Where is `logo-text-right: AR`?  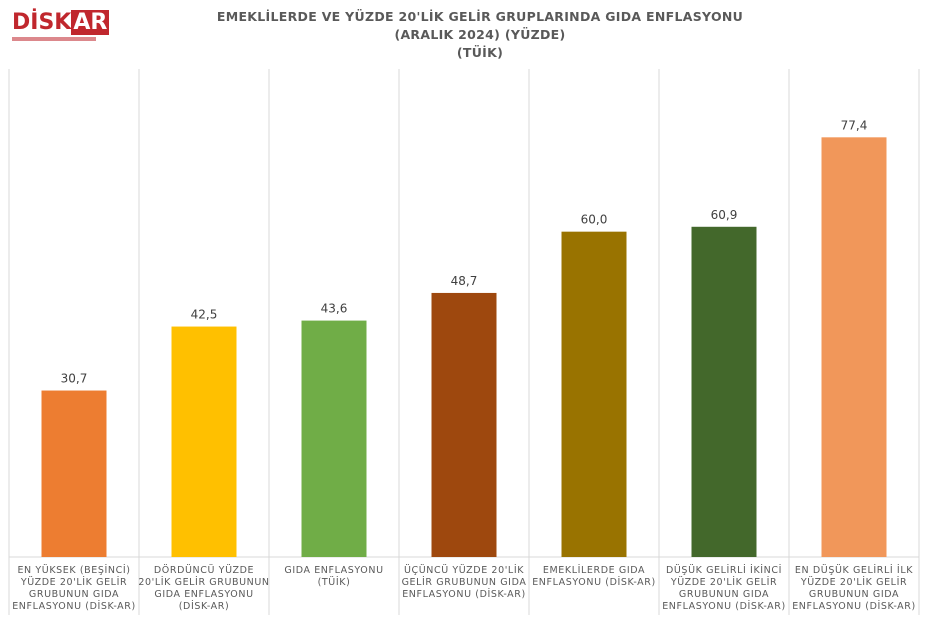 logo-text-right: AR is located at coordinates (90, 22).